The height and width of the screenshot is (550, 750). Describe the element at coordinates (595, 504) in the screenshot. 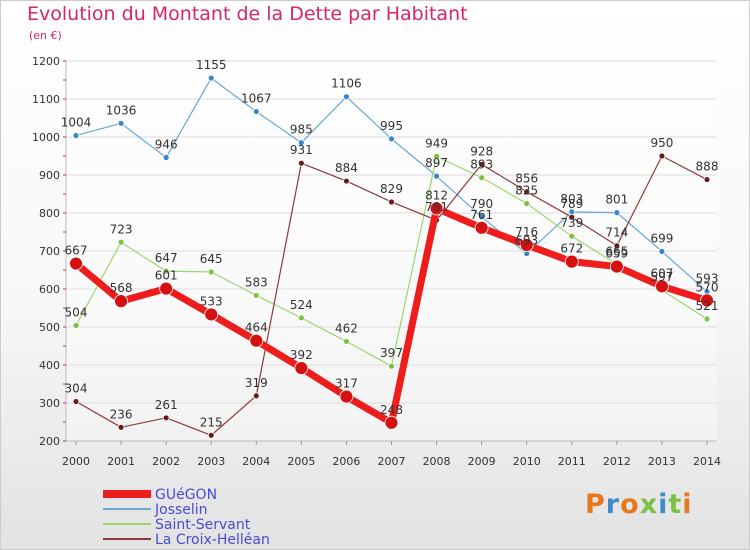

I see `logo-letter: P` at that location.